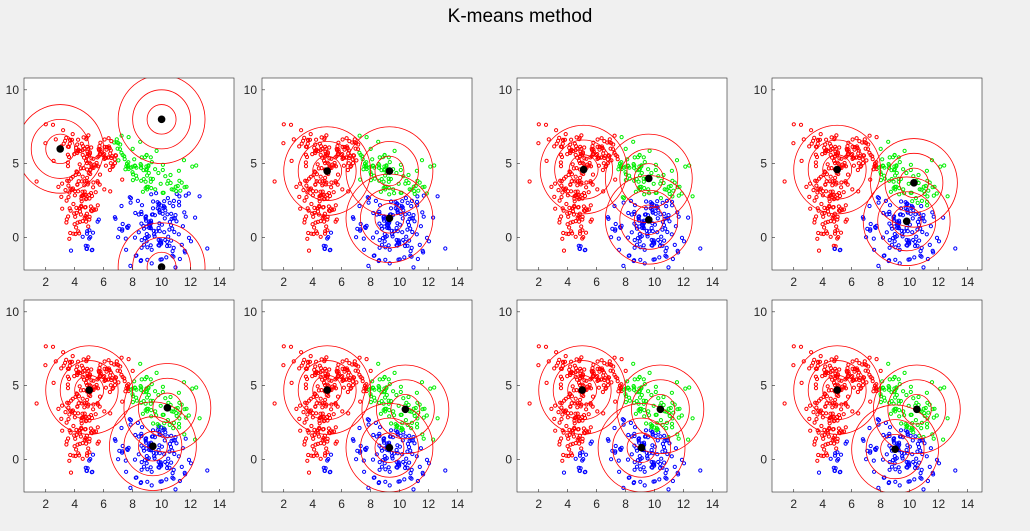 Image resolution: width=1030 pixels, height=531 pixels. What do you see at coordinates (596, 504) in the screenshot?
I see `x-tick-label: 6` at bounding box center [596, 504].